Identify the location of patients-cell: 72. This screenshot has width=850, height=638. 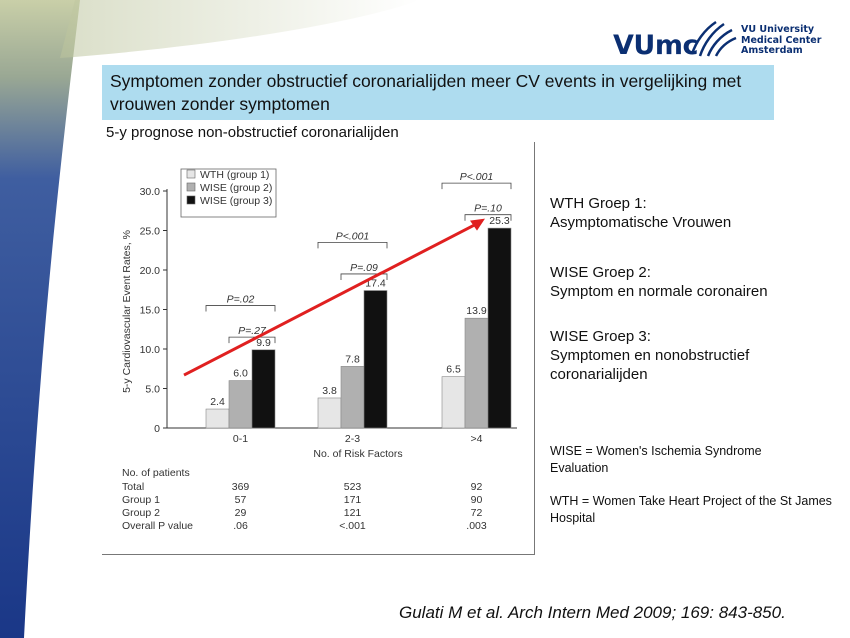
(477, 513).